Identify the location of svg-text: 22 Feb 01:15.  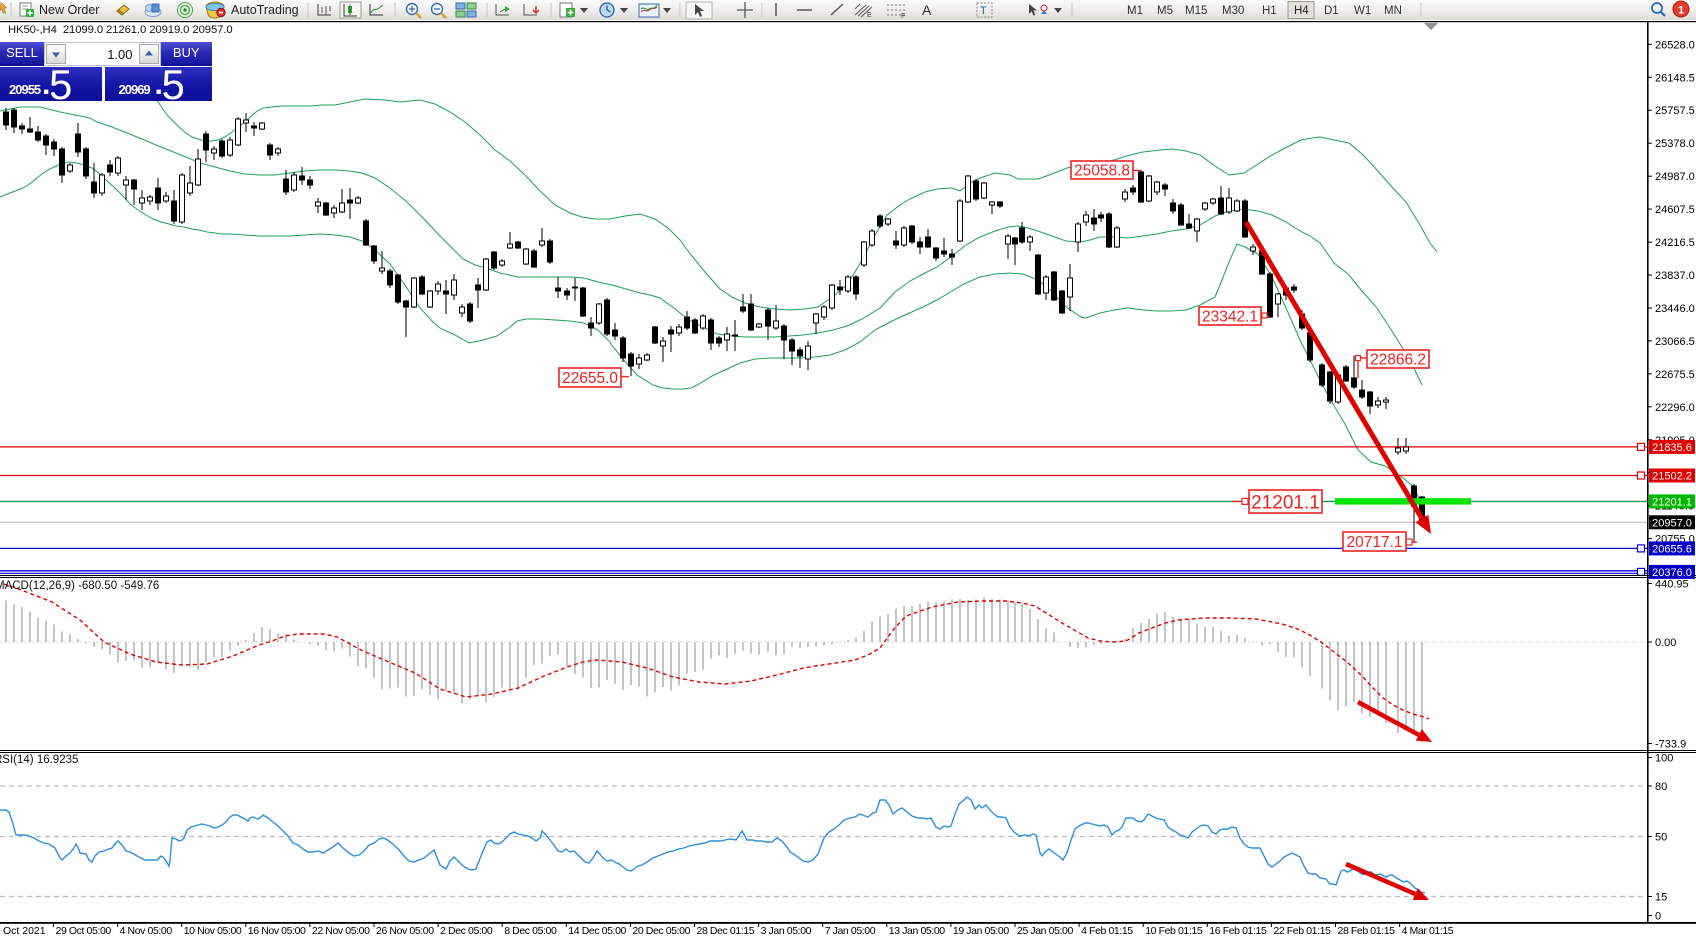
(1302, 931).